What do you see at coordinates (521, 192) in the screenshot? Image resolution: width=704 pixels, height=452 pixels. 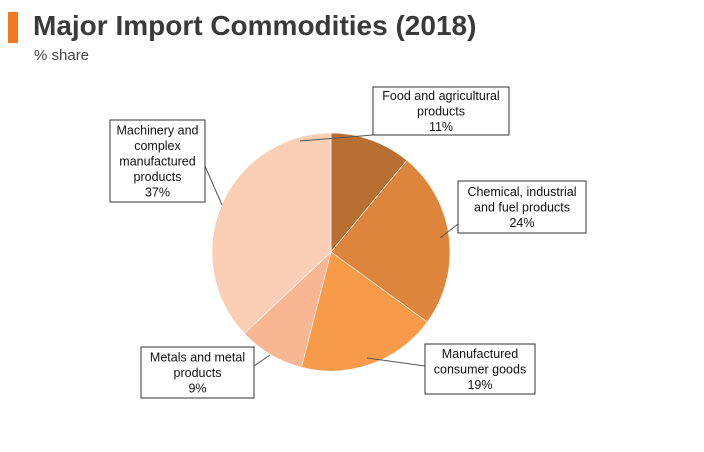 I see `slice-category-label: Chemical, industrial` at bounding box center [521, 192].